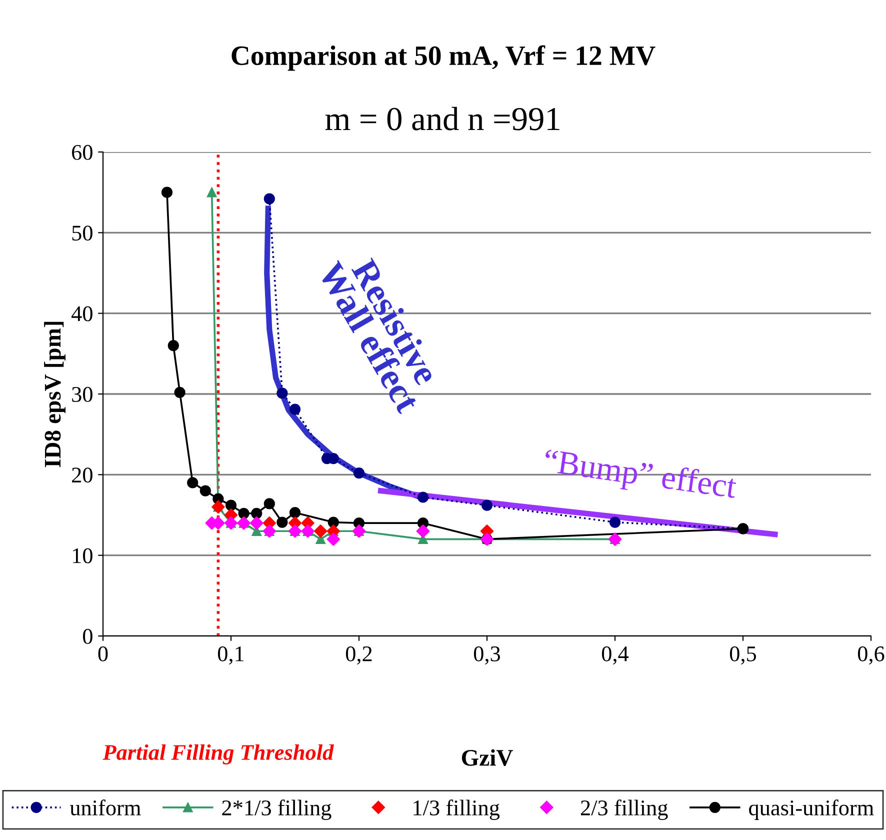 The image size is (886, 840). What do you see at coordinates (82, 152) in the screenshot?
I see `y-tick-label: 60` at bounding box center [82, 152].